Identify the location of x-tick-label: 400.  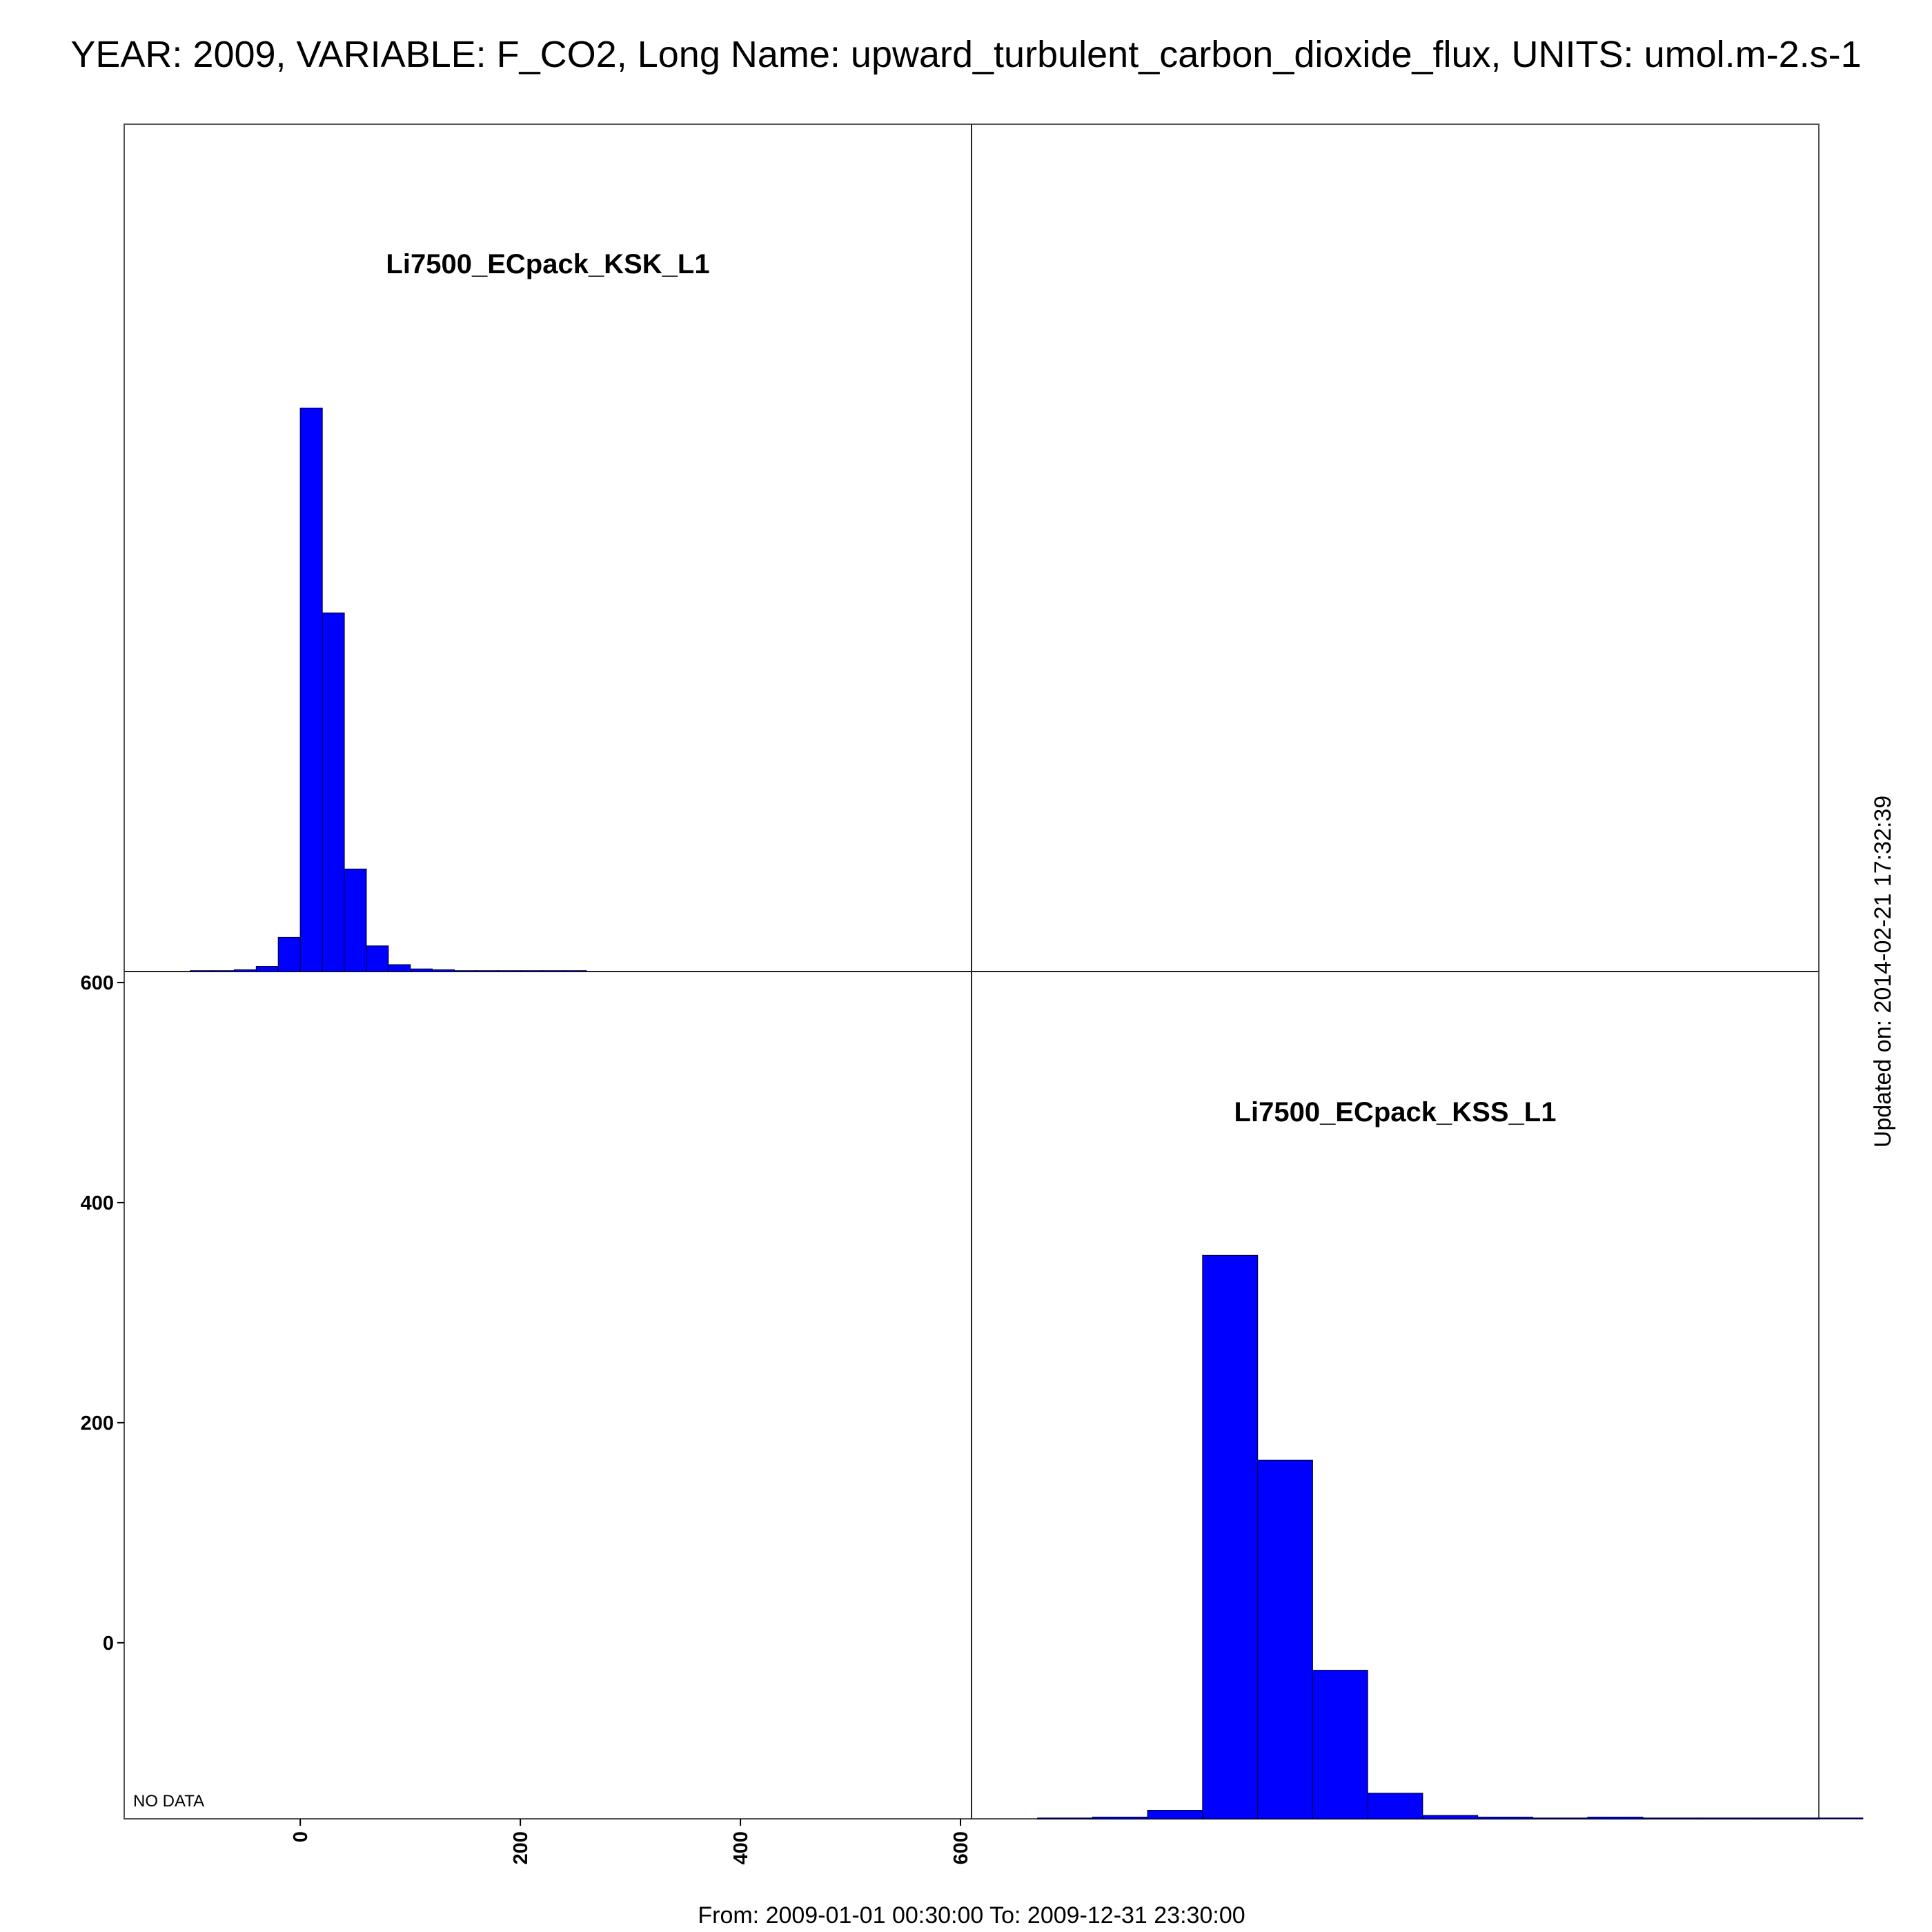
(741, 1847).